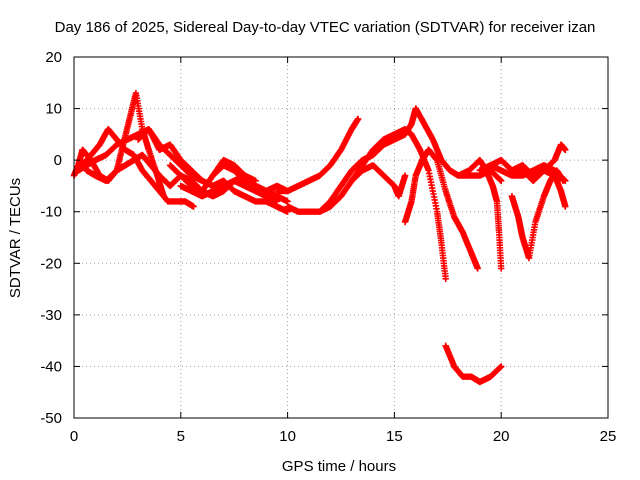  I want to click on series-track-h, so click(250, 180).